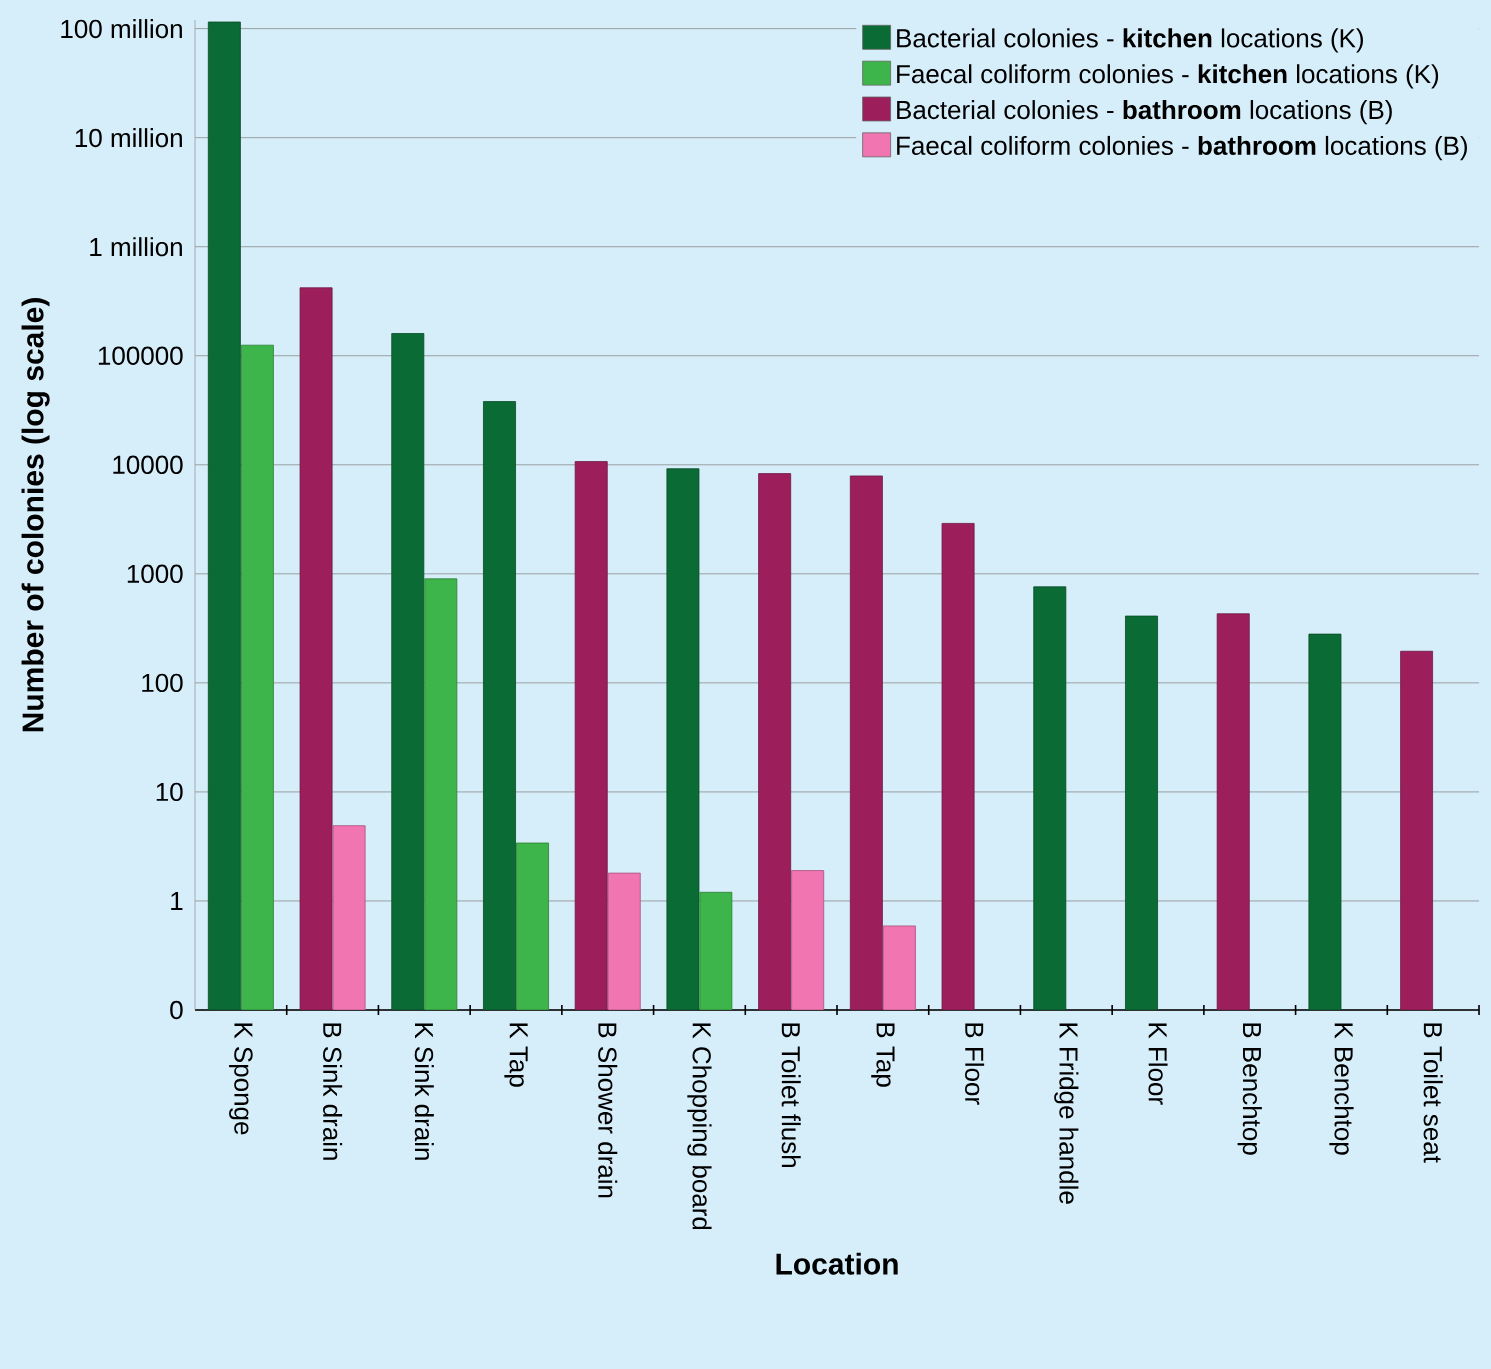 The image size is (1491, 1369). I want to click on x-axis-title: Location, so click(837, 1263).